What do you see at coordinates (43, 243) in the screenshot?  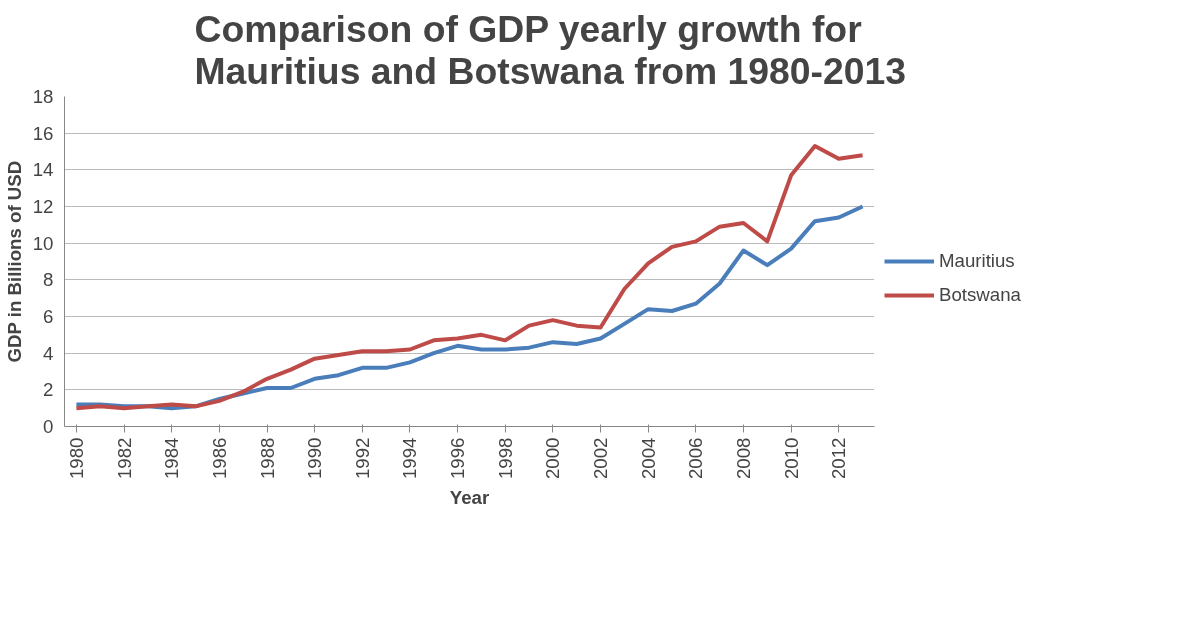 I see `y-tick-label: 10` at bounding box center [43, 243].